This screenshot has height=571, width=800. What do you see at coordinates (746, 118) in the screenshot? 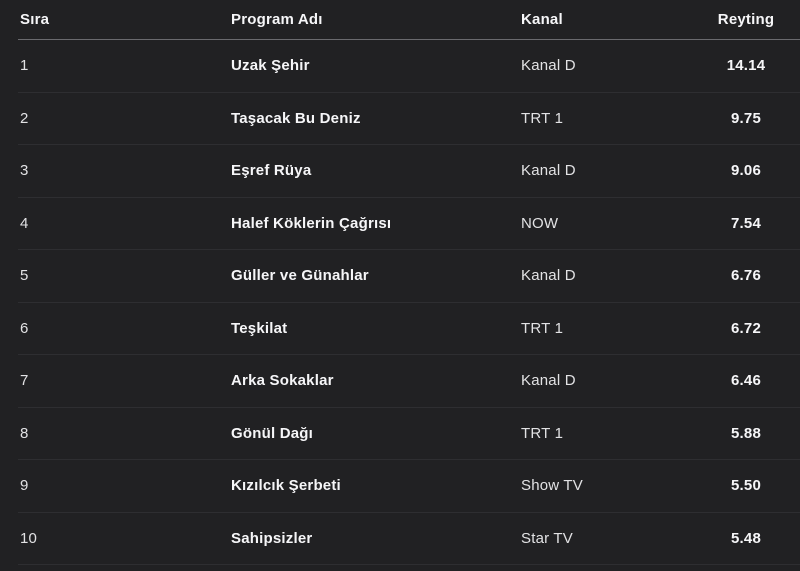
I see `rating-cell: 9.75` at bounding box center [746, 118].